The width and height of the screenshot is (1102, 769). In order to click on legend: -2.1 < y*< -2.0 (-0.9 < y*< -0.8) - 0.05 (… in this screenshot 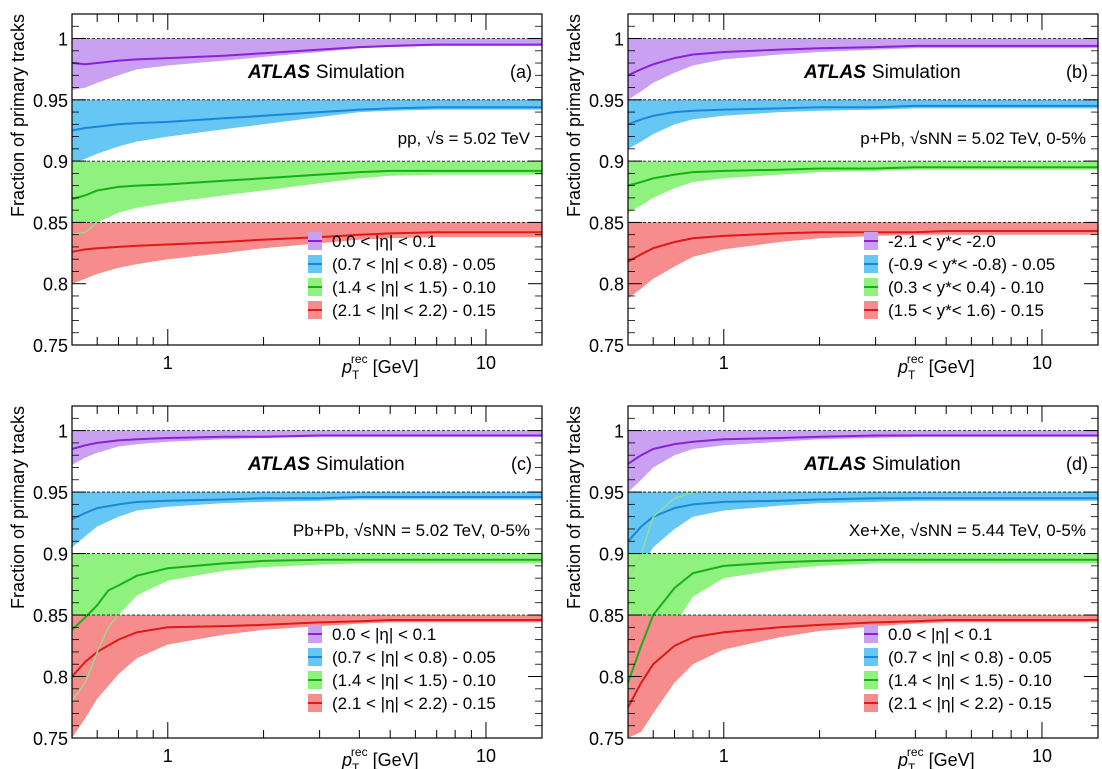, I will do `click(959, 276)`.